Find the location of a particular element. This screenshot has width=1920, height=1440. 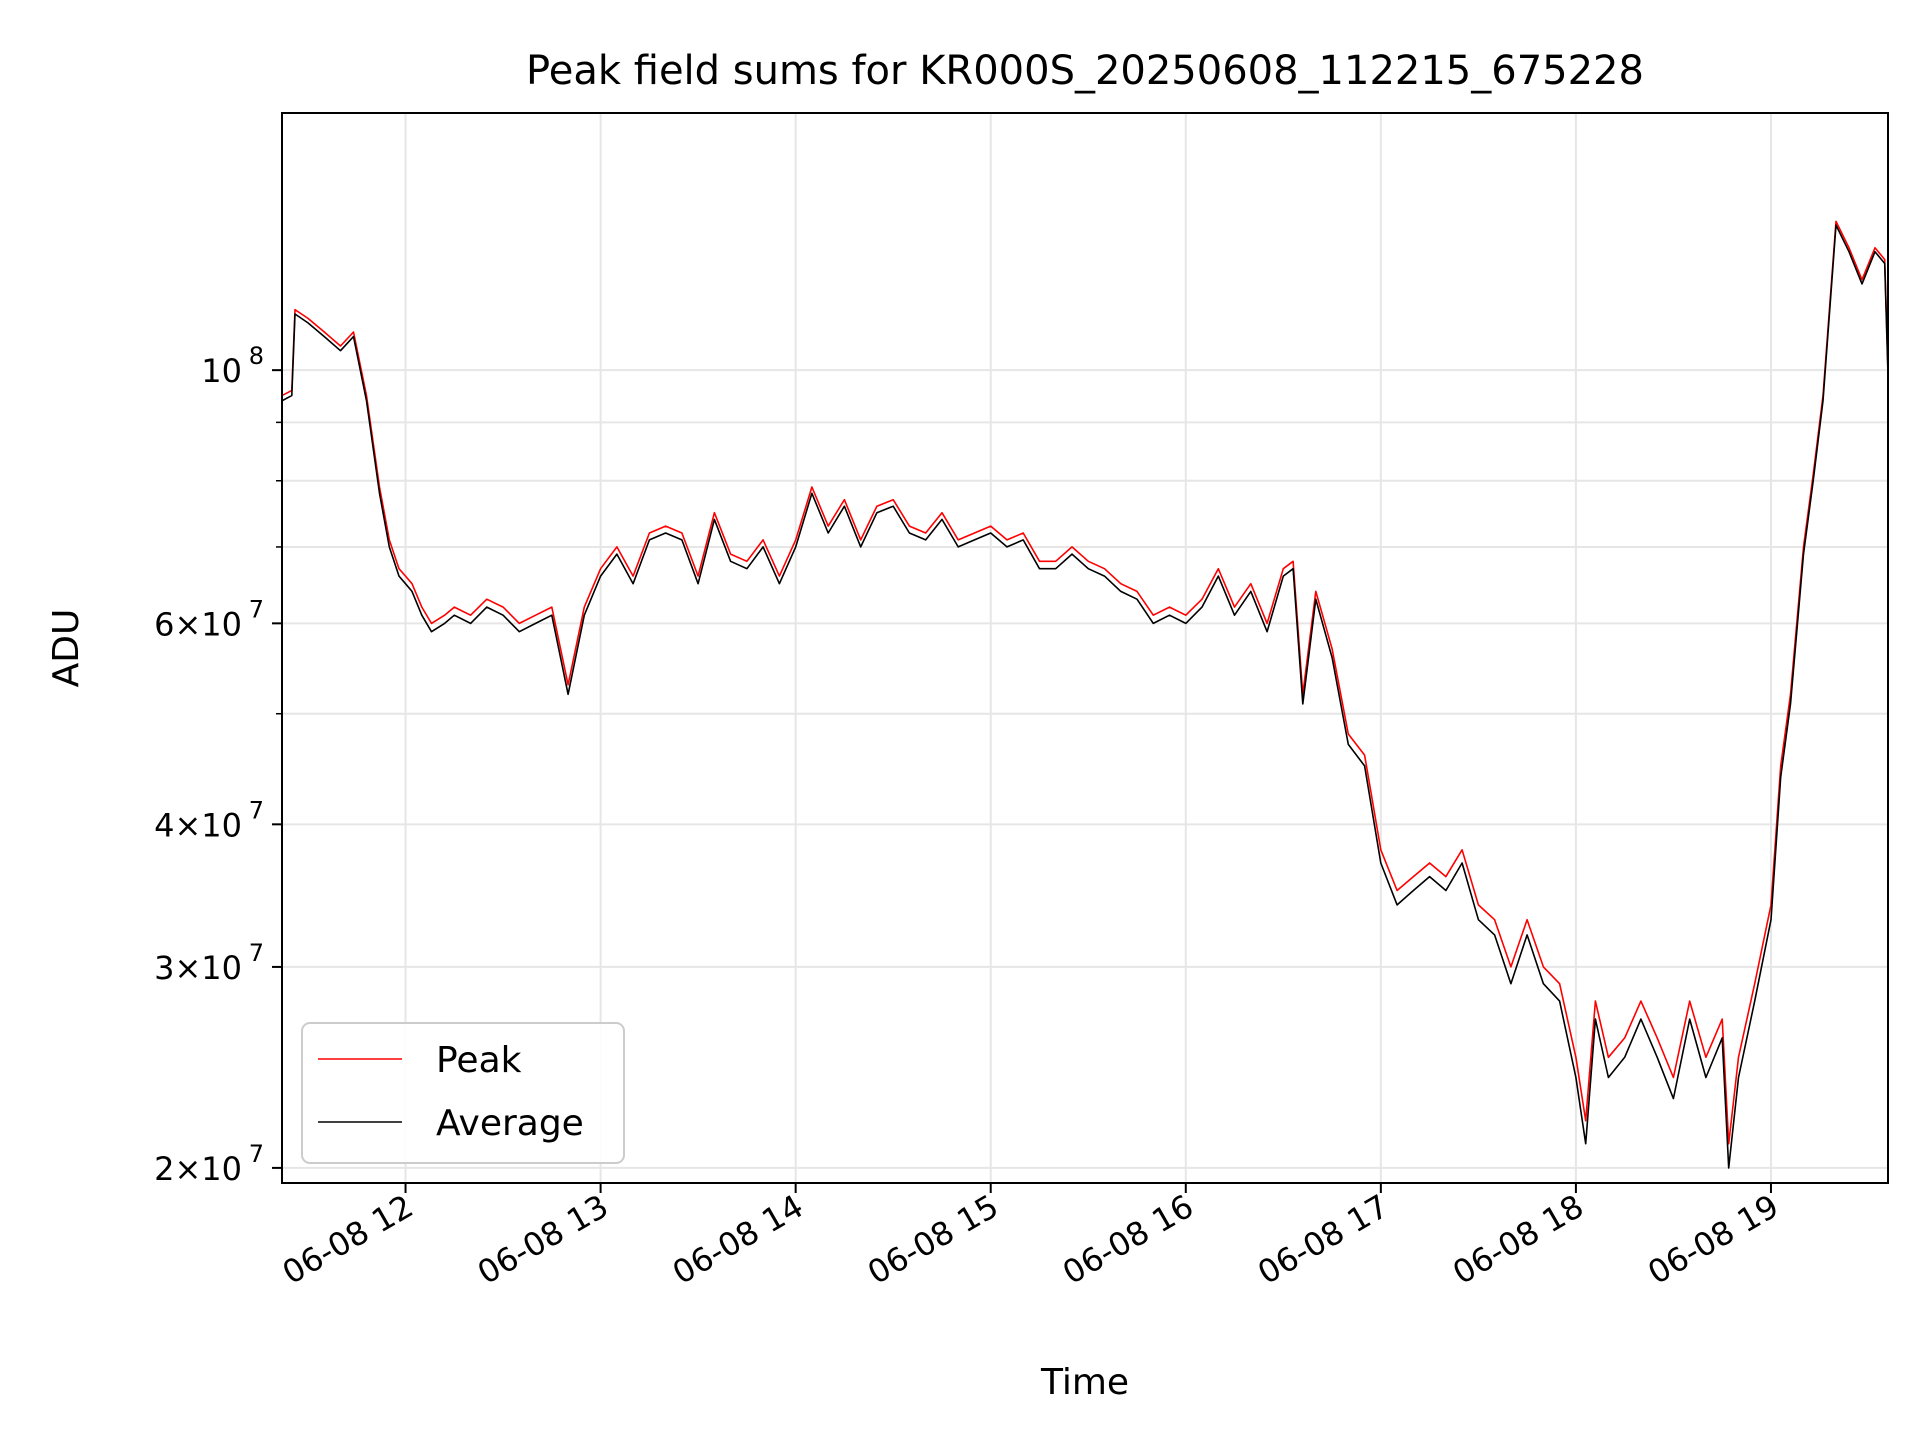

legend: Peak Average is located at coordinates (463, 1093).